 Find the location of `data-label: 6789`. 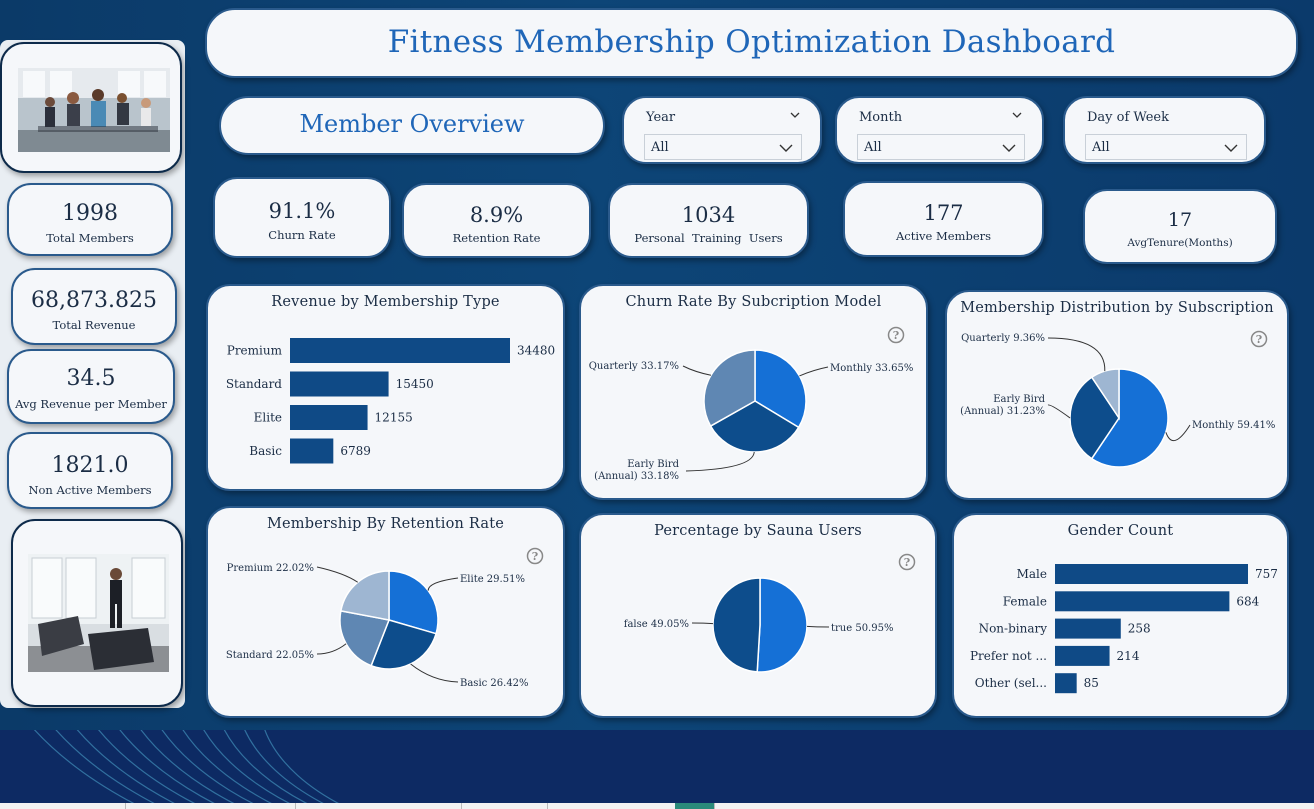

data-label: 6789 is located at coordinates (355, 451).